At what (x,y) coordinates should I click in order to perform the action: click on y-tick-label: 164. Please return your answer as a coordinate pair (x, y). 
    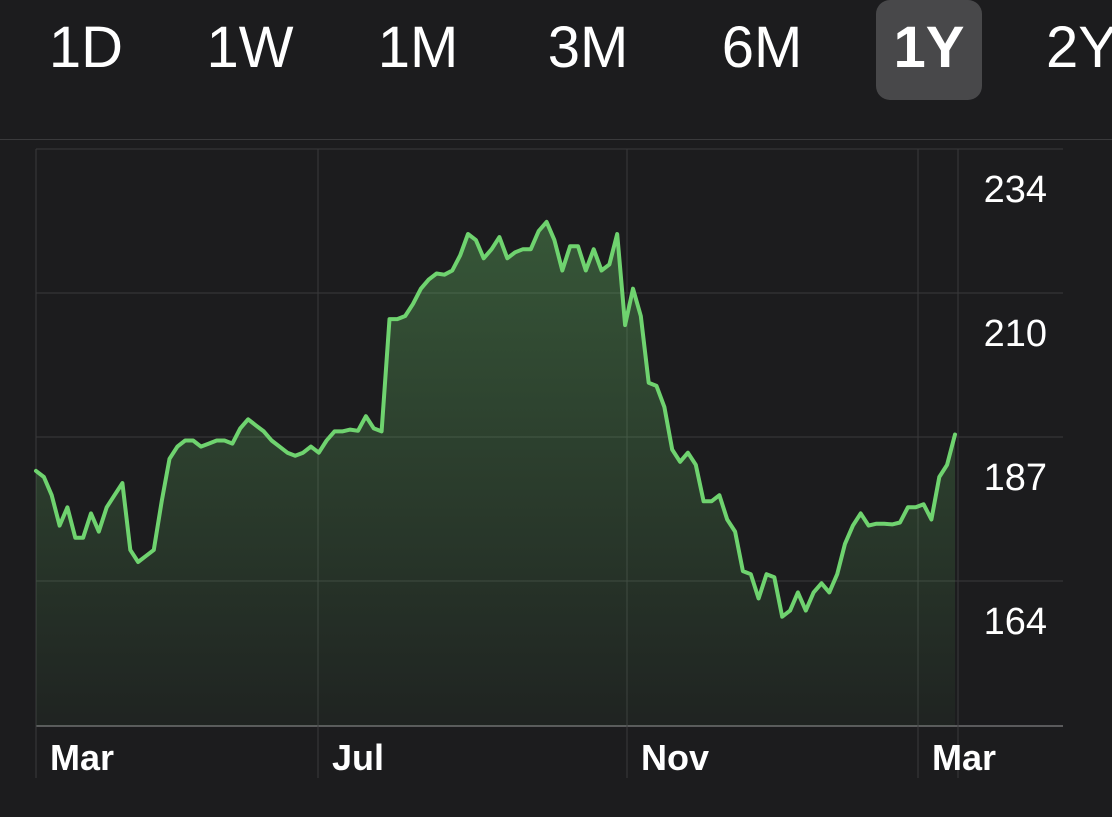
    Looking at the image, I should click on (1015, 622).